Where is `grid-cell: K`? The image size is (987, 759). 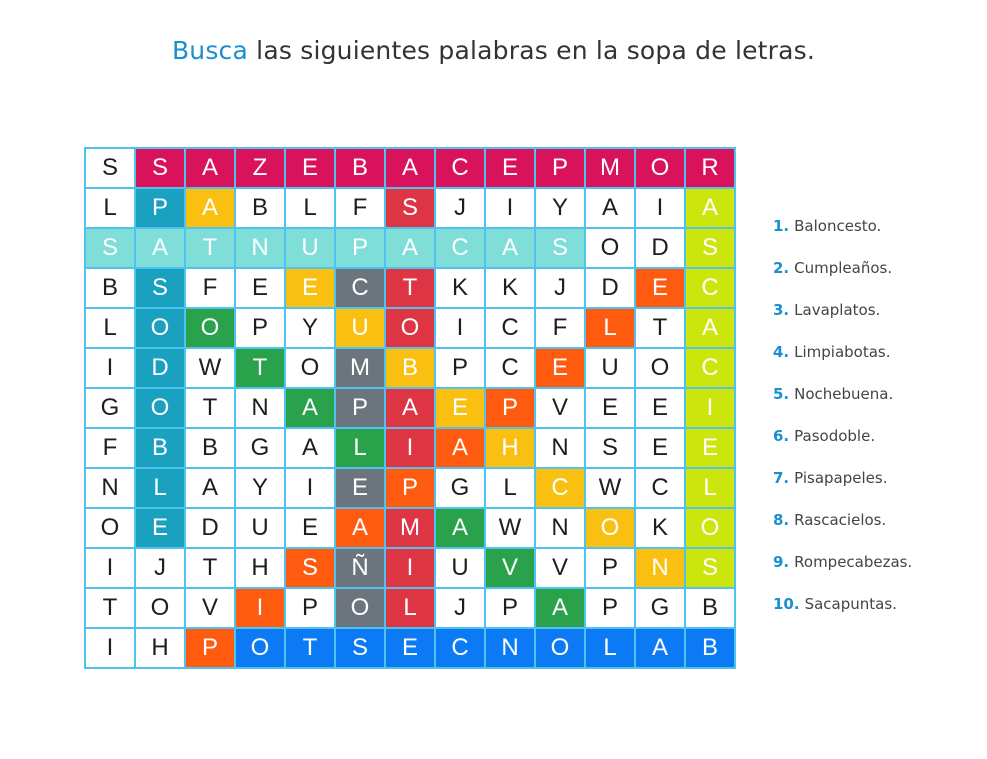 grid-cell: K is located at coordinates (511, 289).